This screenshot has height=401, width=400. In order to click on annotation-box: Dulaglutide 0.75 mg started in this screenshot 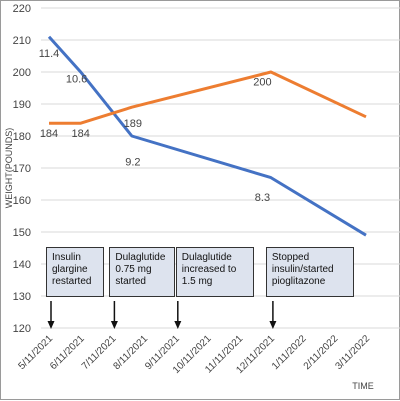, I will do `click(142, 272)`.